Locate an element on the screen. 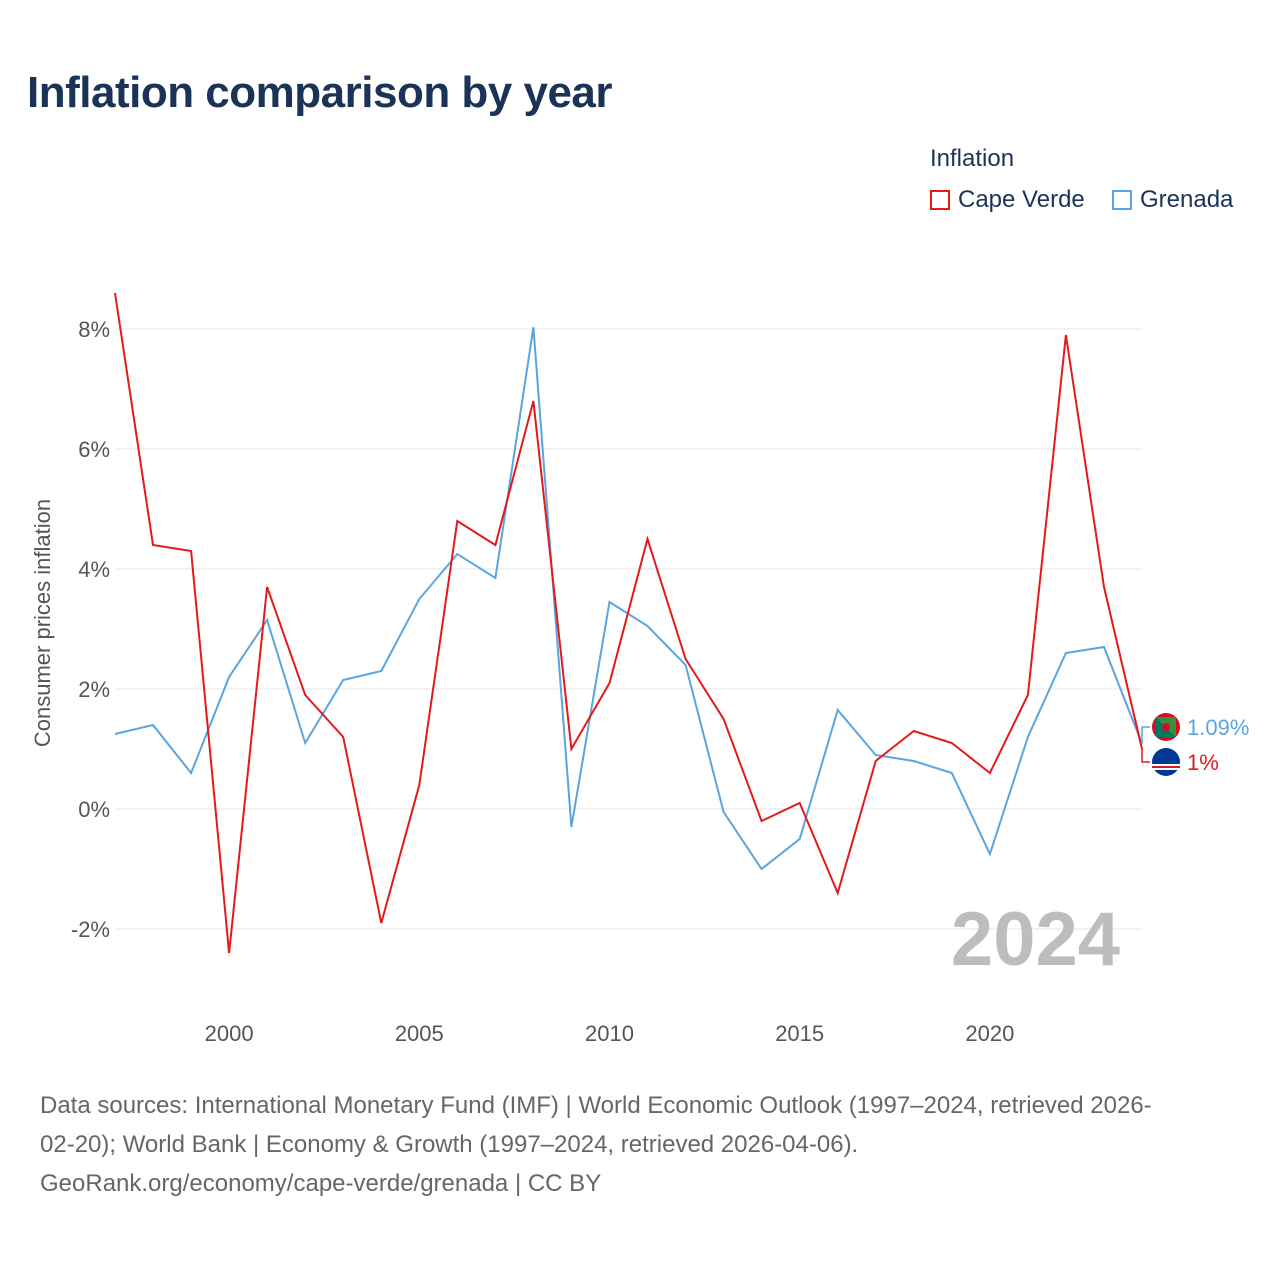  legend-label-cape-verde: Cape Verde is located at coordinates (1021, 199).